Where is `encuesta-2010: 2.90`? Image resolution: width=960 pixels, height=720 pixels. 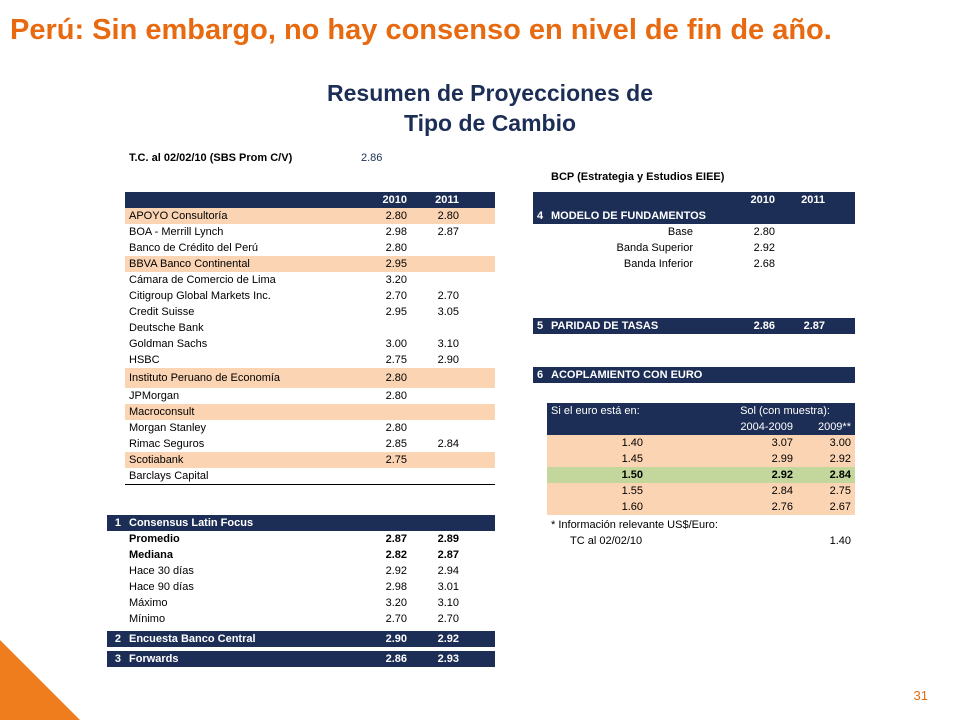
encuesta-2010: 2.90 is located at coordinates (385, 639).